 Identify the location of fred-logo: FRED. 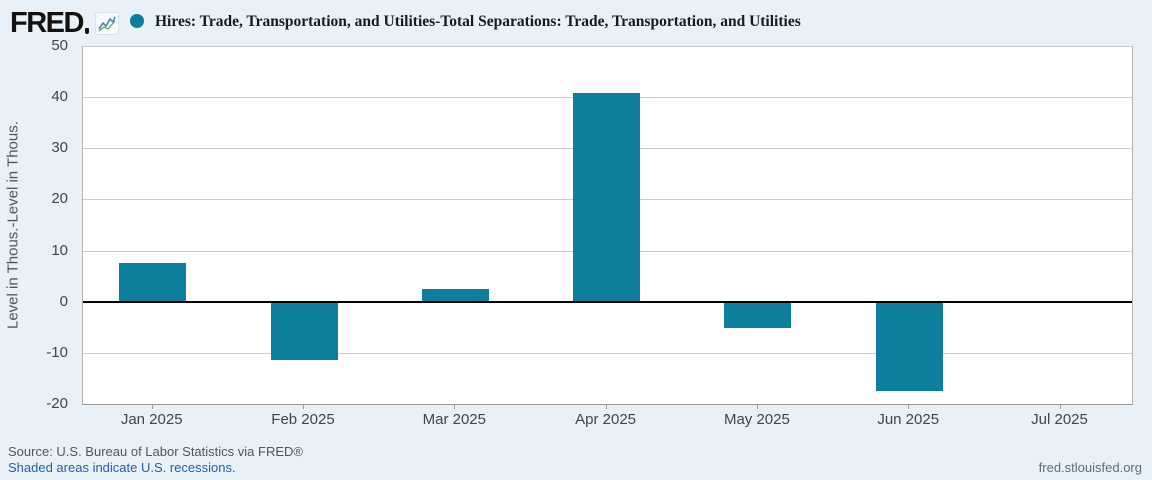
(47, 23).